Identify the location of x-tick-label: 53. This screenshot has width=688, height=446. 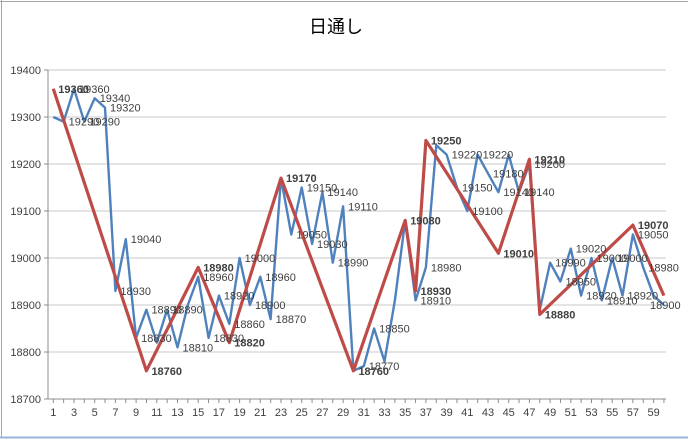
(591, 413).